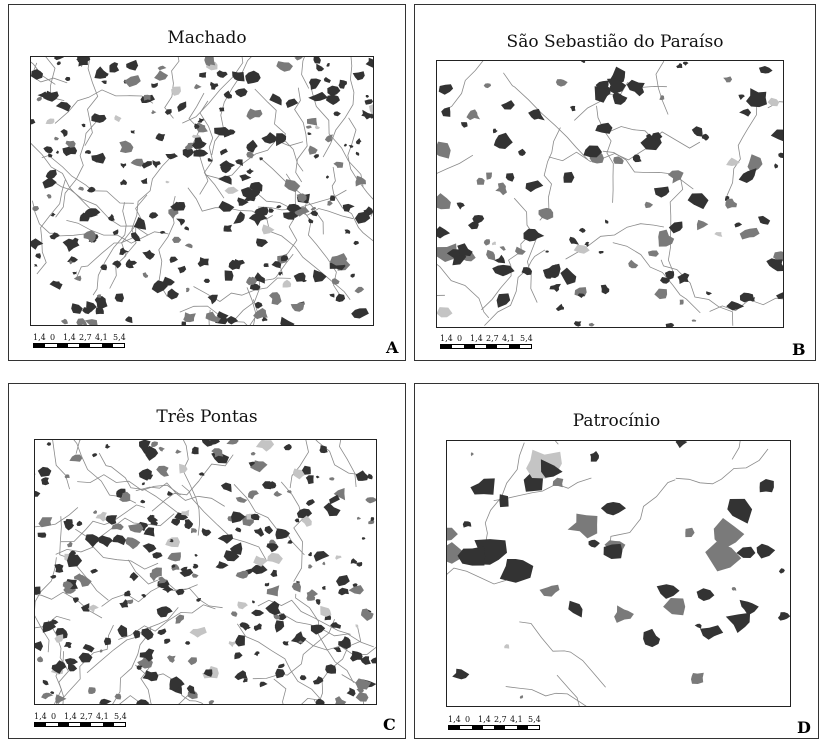 The height and width of the screenshot is (745, 824). I want to click on panel-letter: B, so click(799, 349).